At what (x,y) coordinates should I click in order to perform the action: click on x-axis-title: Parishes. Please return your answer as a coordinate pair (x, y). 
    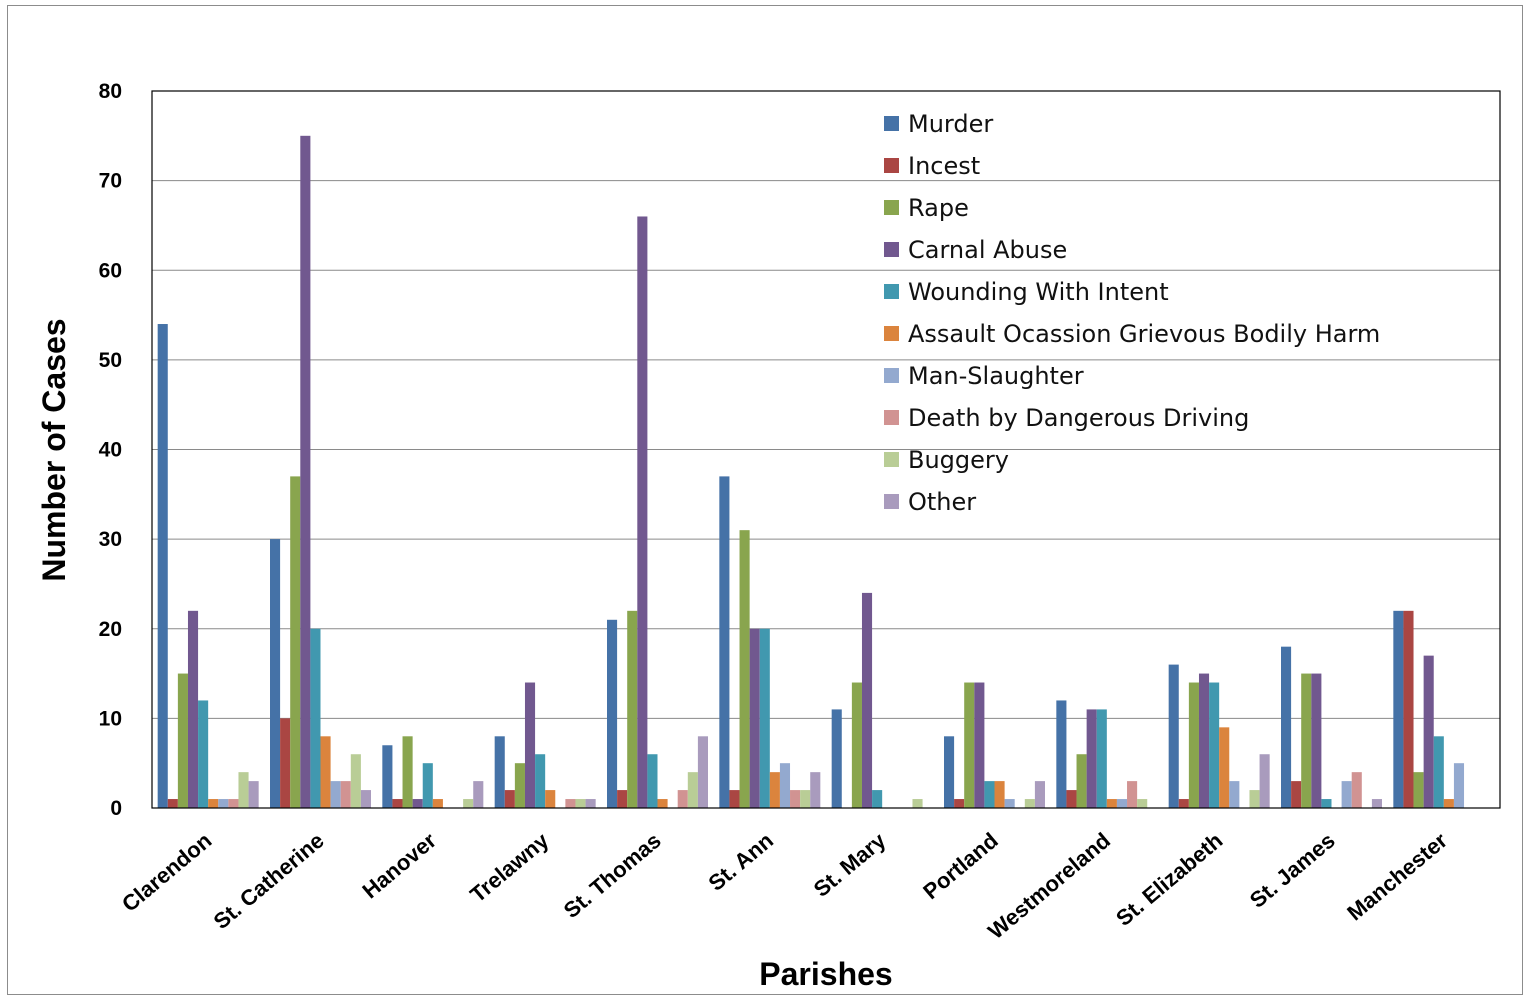
    Looking at the image, I should click on (825, 974).